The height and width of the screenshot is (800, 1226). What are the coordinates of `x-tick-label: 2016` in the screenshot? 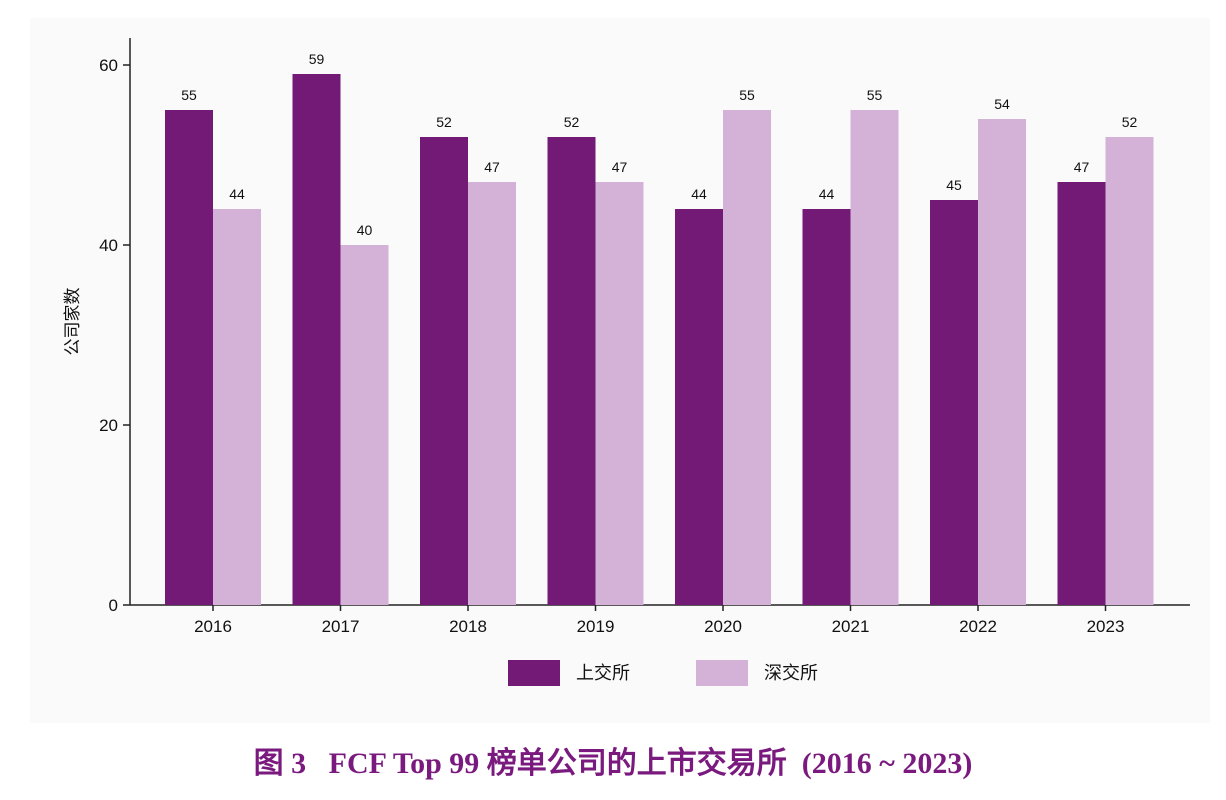 It's located at (213, 626).